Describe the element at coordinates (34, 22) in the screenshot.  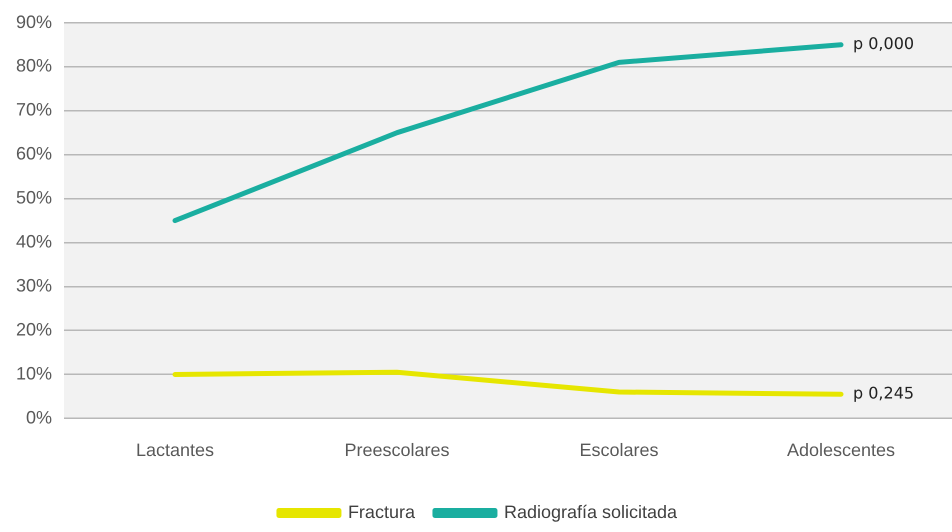
I see `y-tick-label: 90%` at that location.